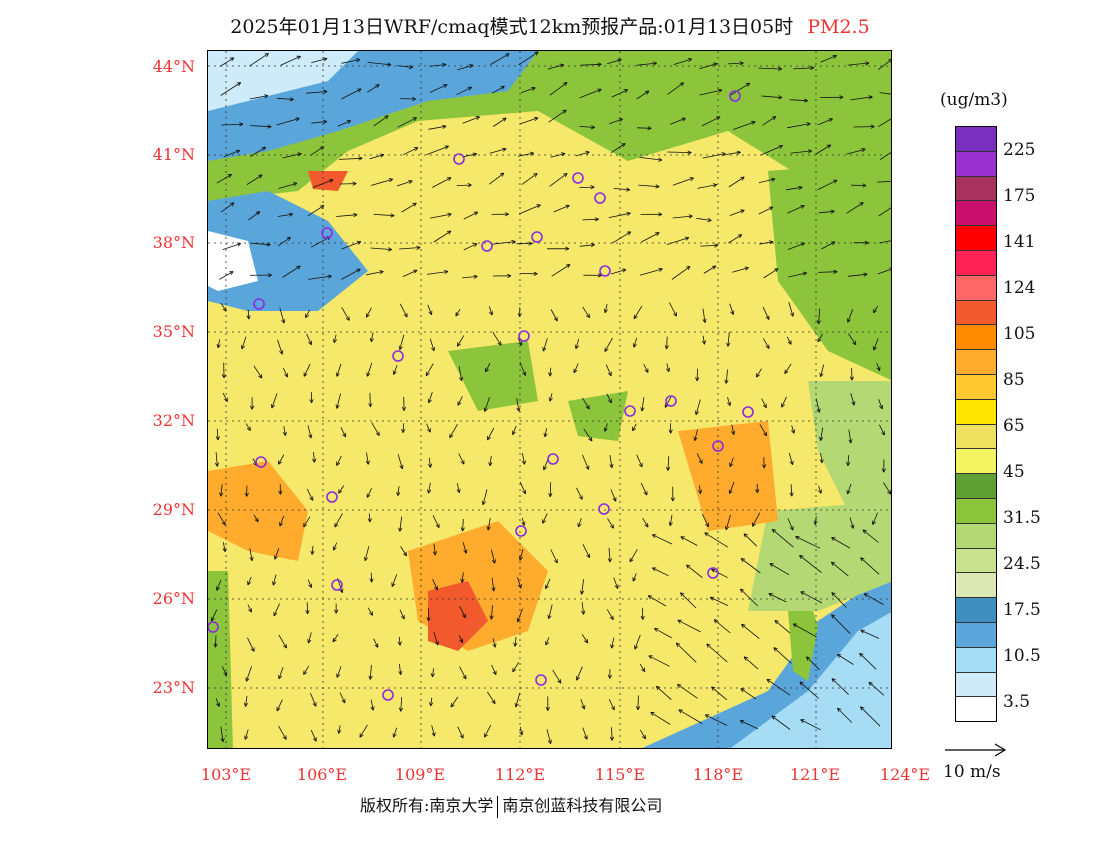 Image resolution: width=1100 pixels, height=850 pixels. Describe the element at coordinates (728, 476) in the screenshot. I see `zhejiang-hotspot` at that location.